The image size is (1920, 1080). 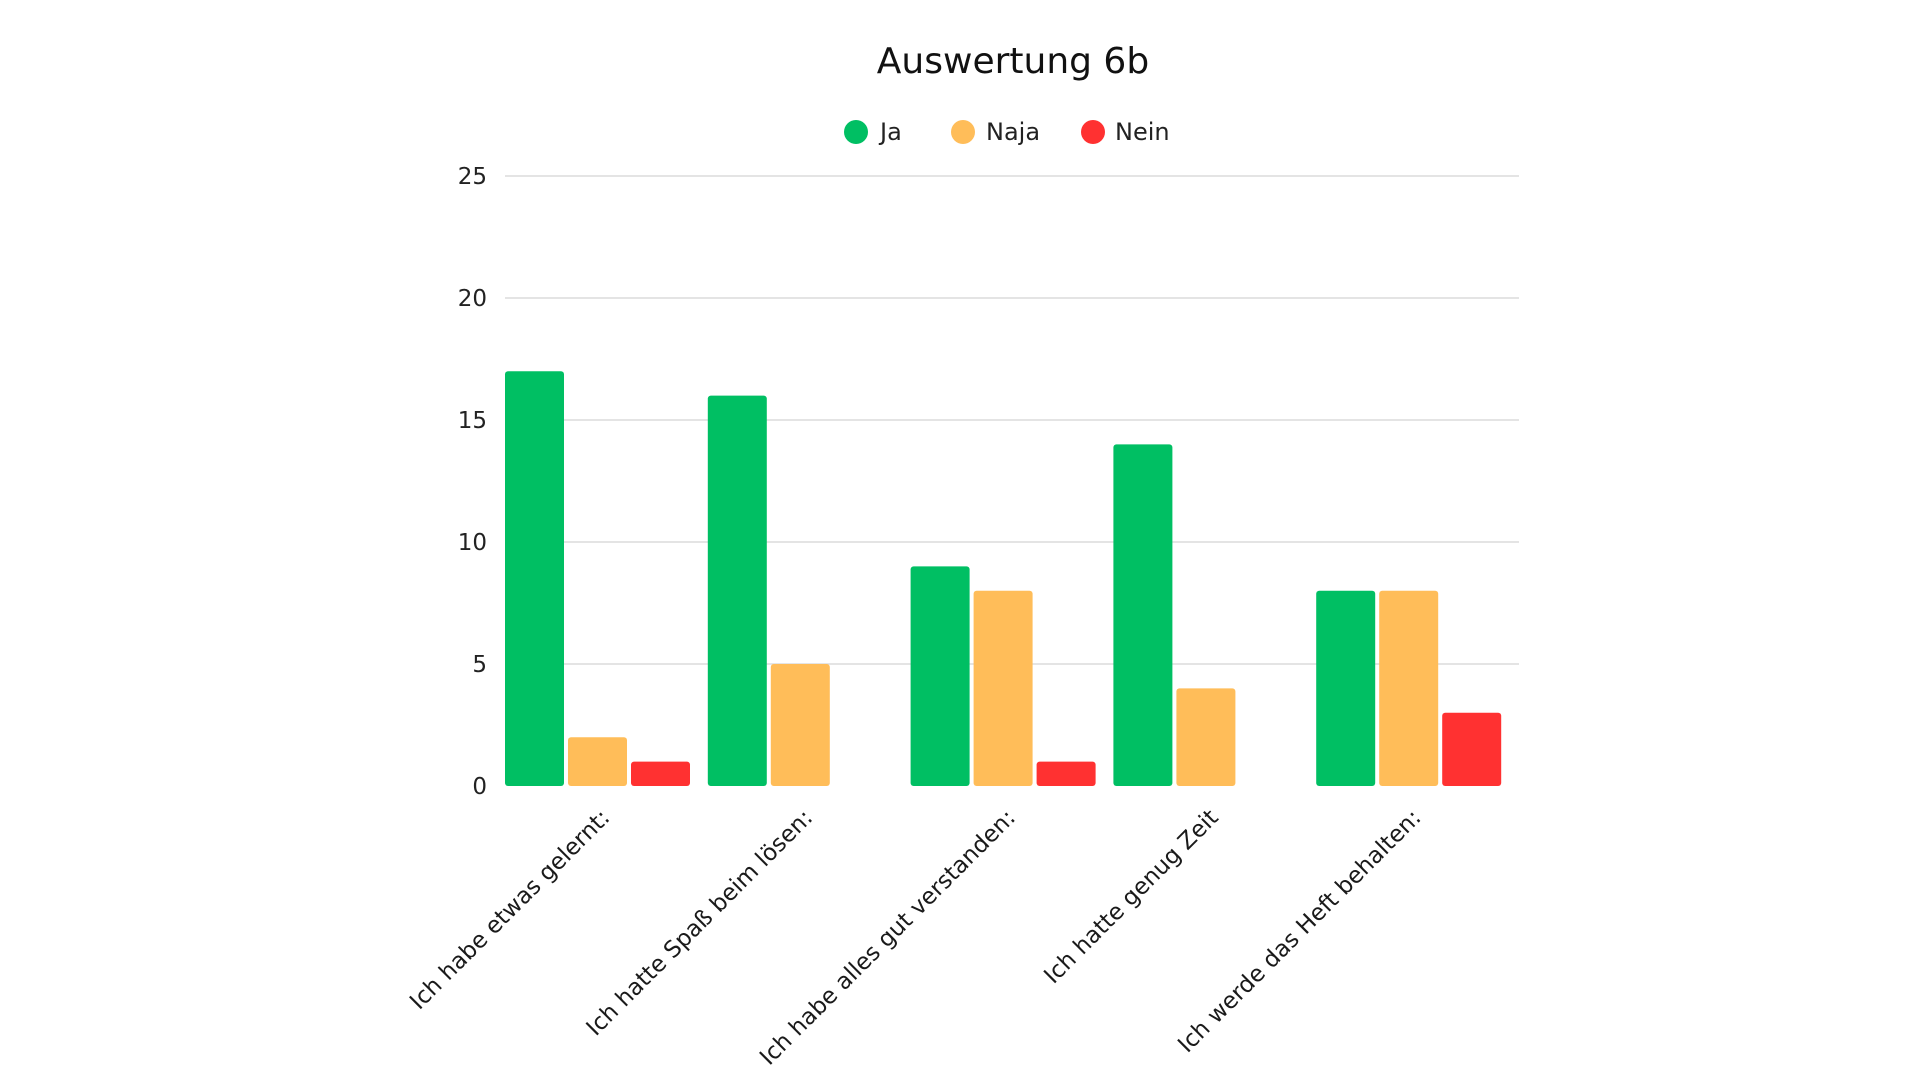 I want to click on legend-marker-ja, so click(x=856, y=132).